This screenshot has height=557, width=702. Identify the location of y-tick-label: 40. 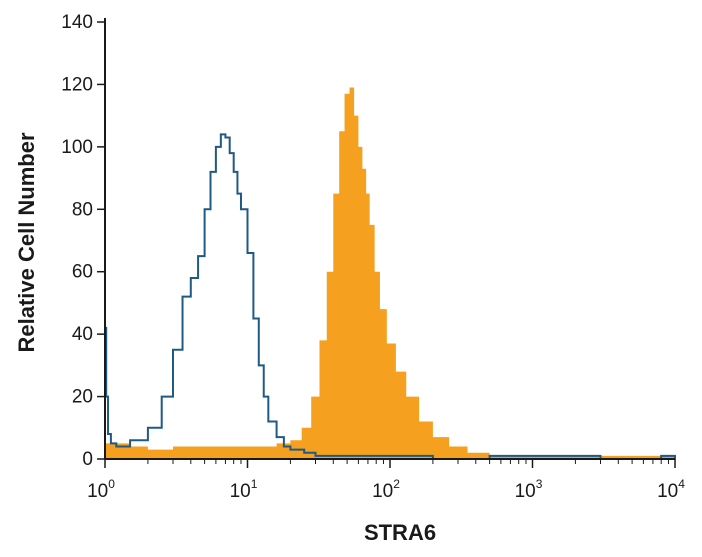
(82, 334).